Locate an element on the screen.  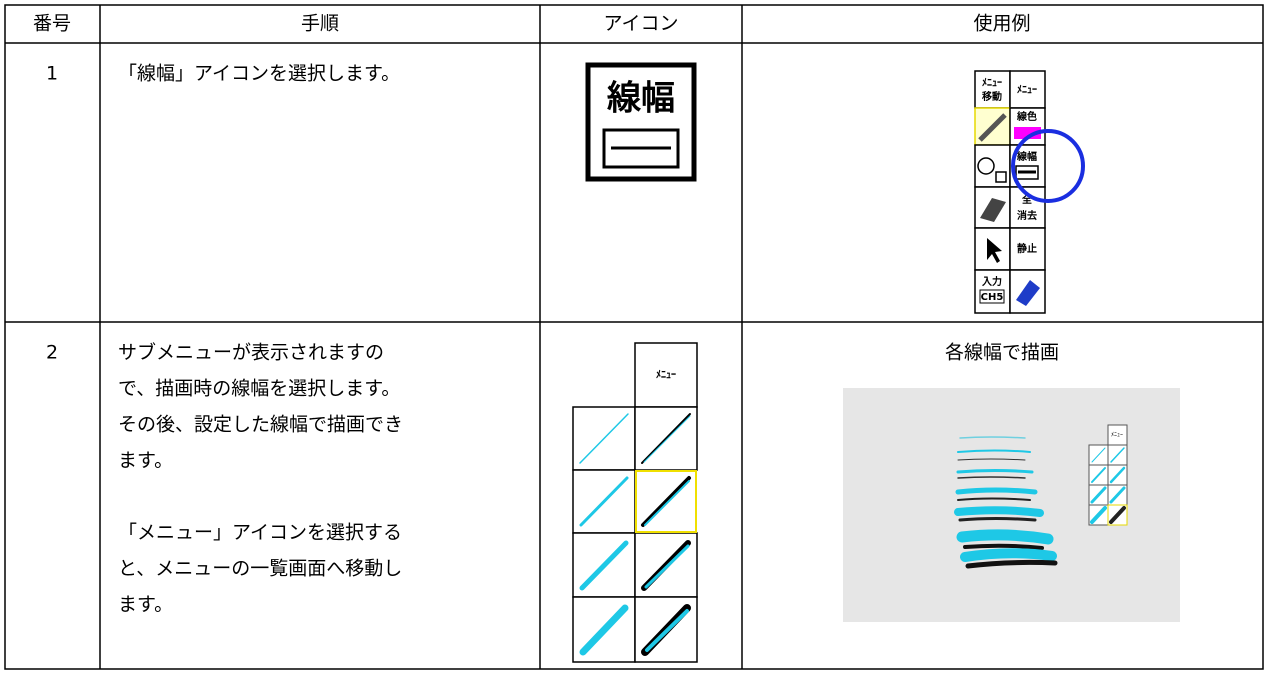
example-menu: ﾒﾆｭｰ 移動 ﾒﾆｭｰ 線色 線幅 全 消去 静止 入力 CH5 is located at coordinates (1029, 192).